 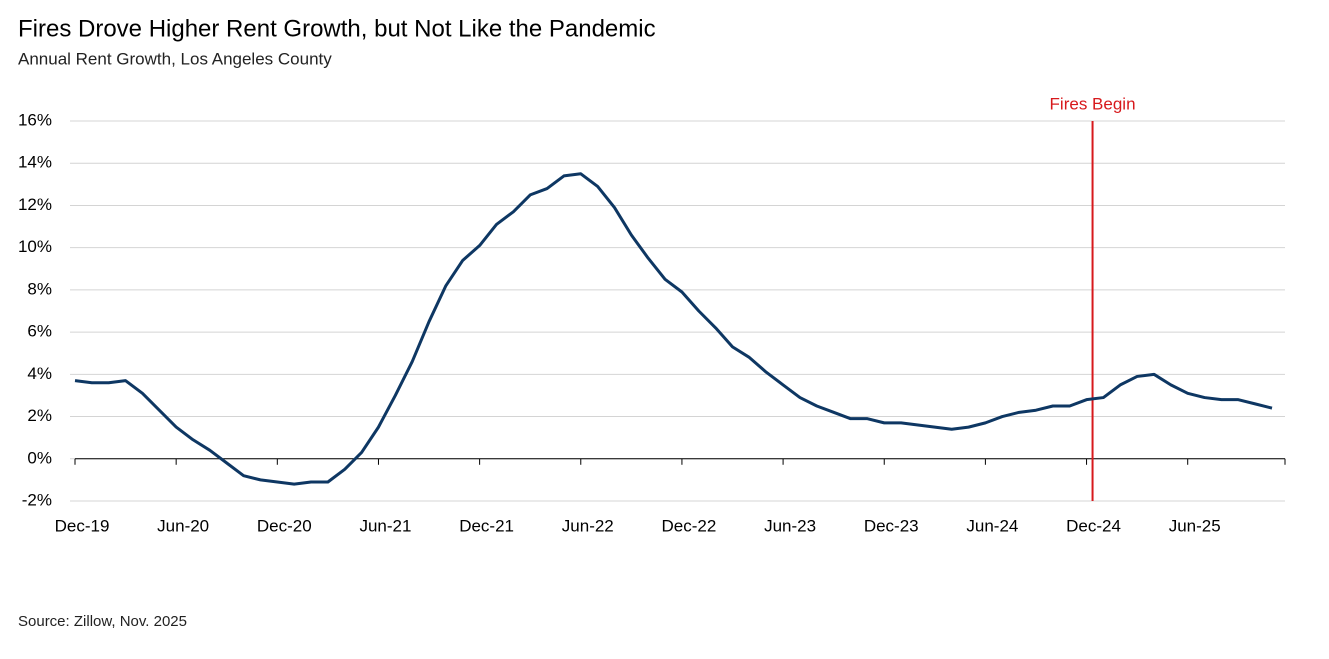 I want to click on source-note: Source: Zillow, Nov. 2025, so click(x=102, y=621).